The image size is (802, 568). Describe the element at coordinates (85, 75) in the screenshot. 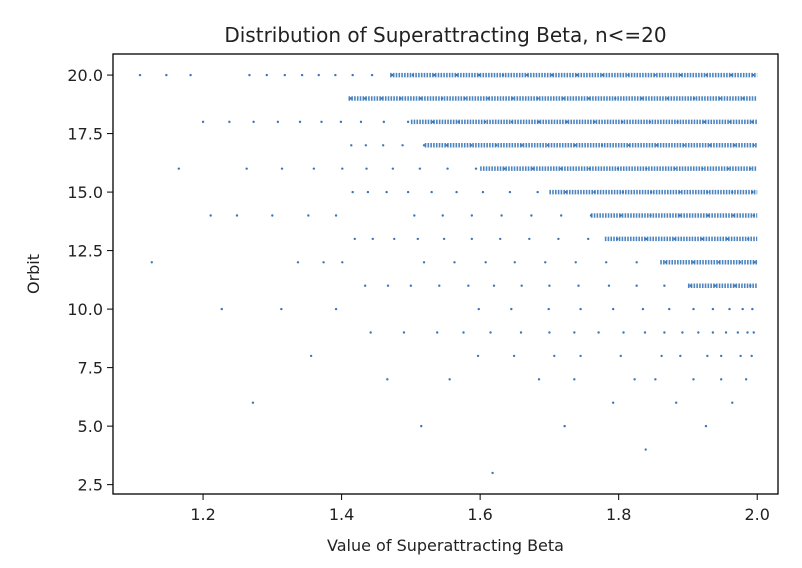

I see `y-tick-label: 20.0` at that location.